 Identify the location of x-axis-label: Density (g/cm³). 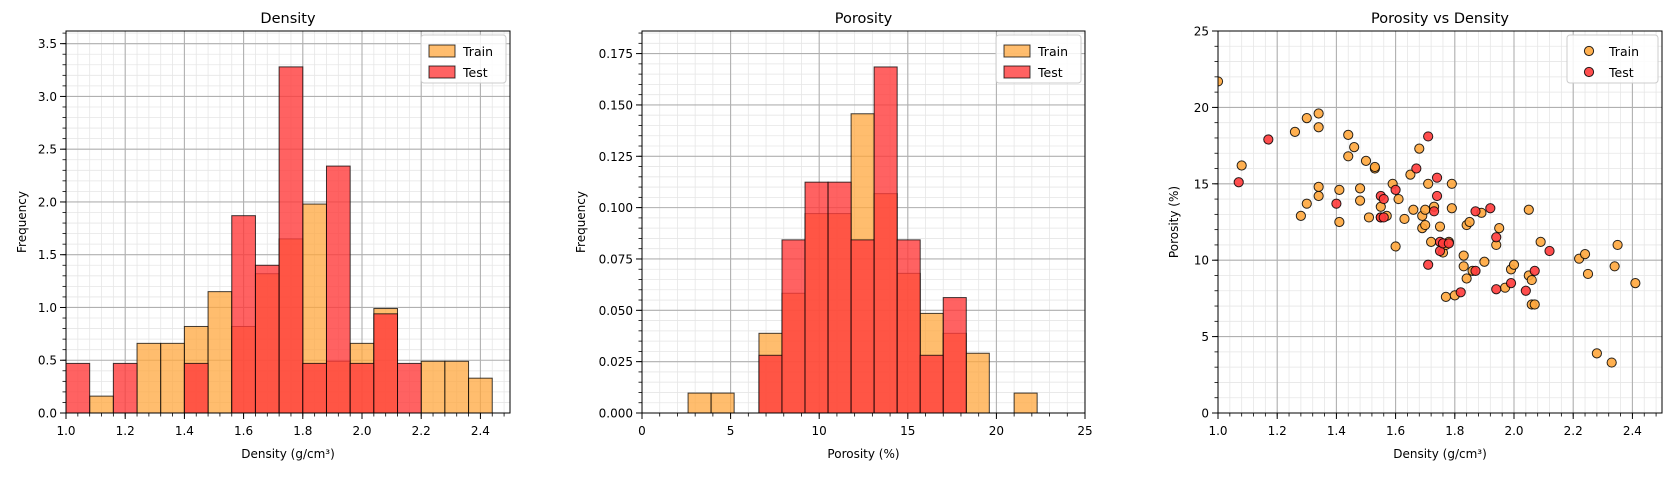
(1440, 454).